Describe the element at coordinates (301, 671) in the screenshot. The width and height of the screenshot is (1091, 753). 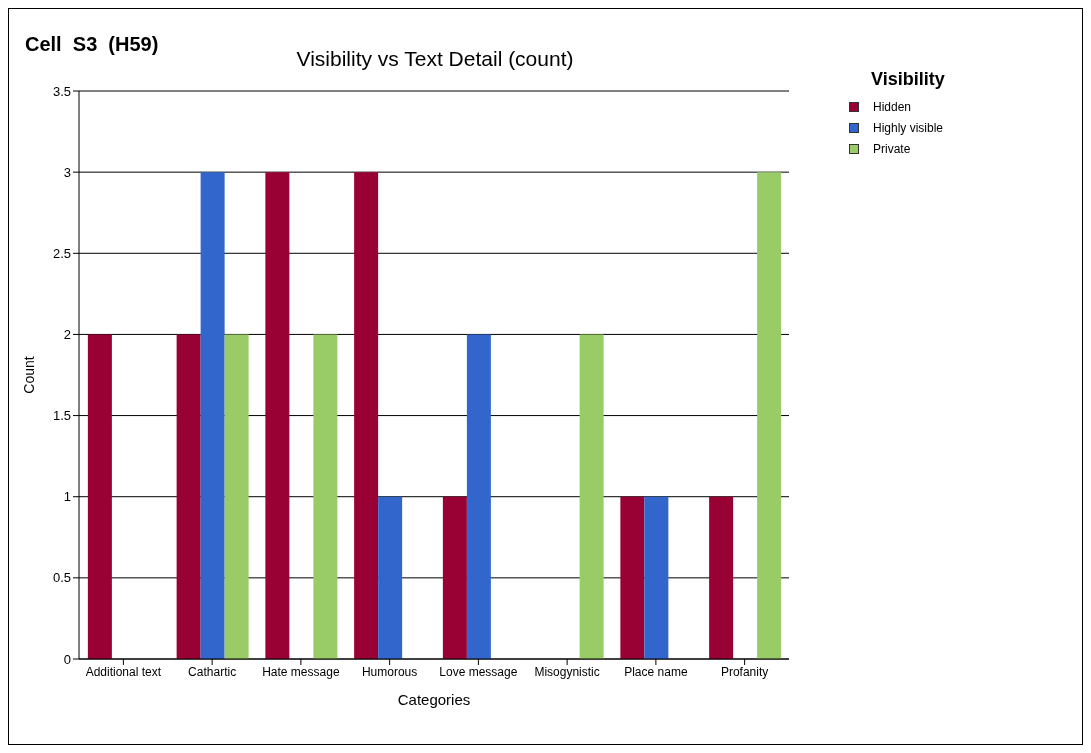
I see `x-tick-label: Hate message` at that location.